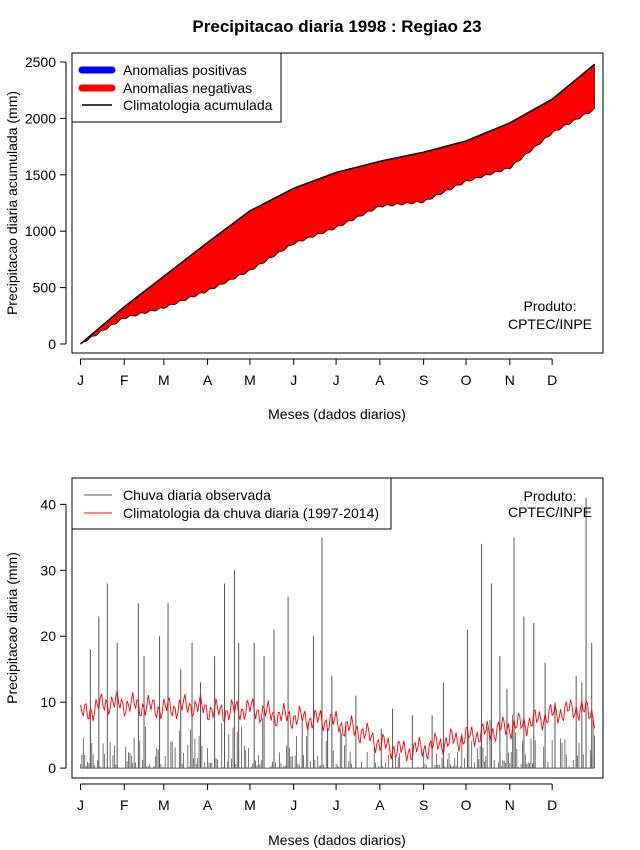 The width and height of the screenshot is (640, 850). Describe the element at coordinates (550, 496) in the screenshot. I see `daily-credit-line-1: Produto:` at that location.